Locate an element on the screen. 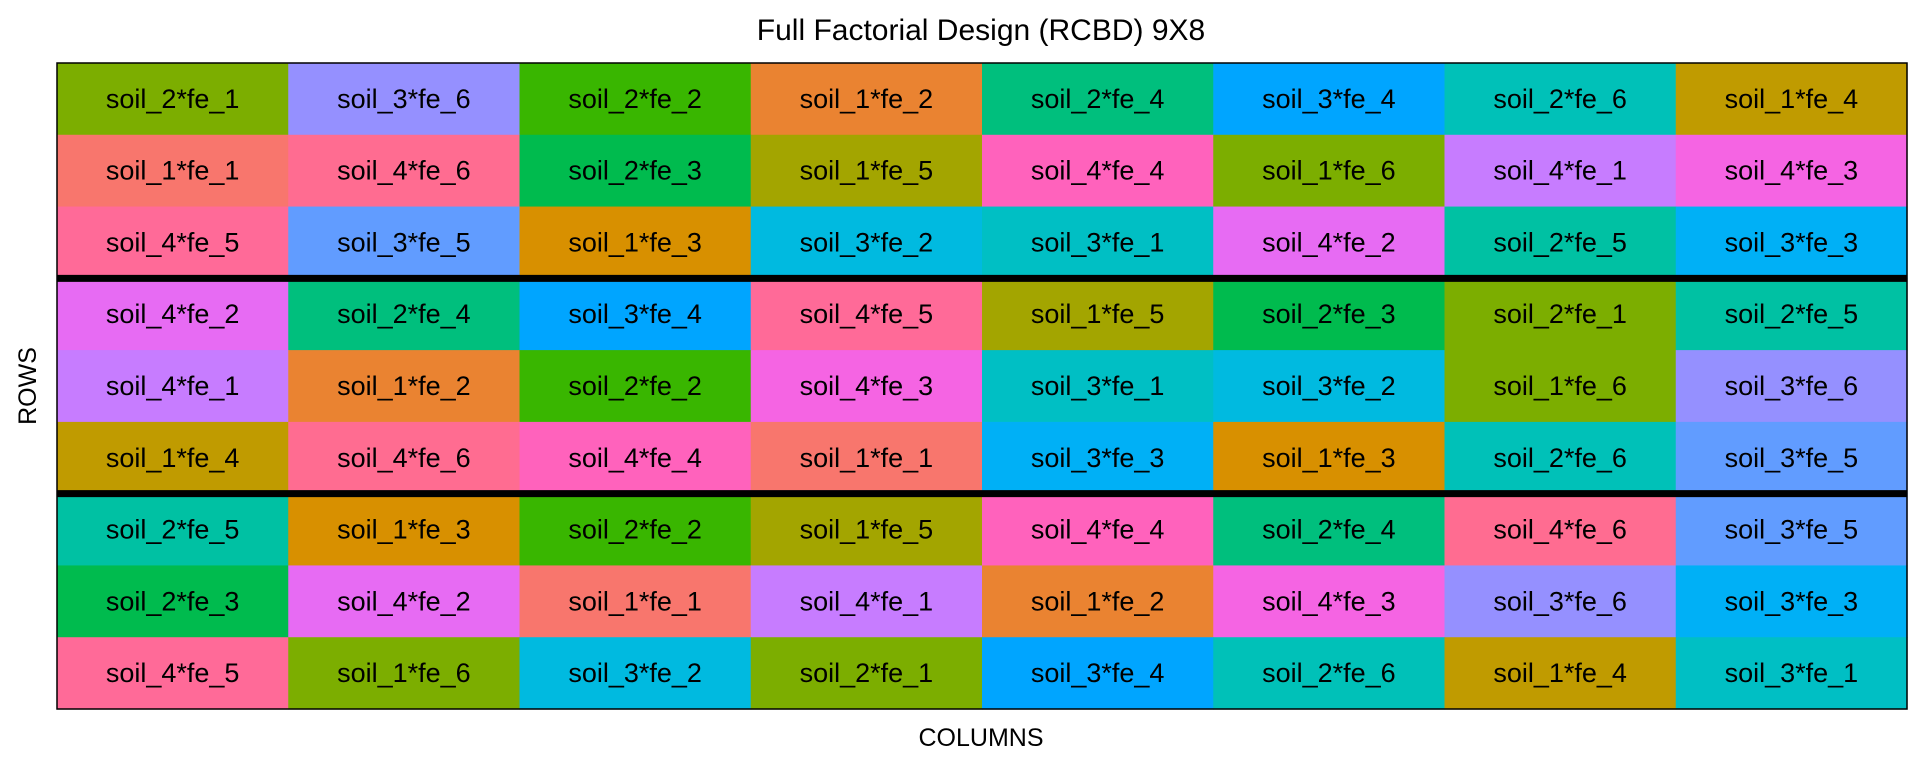  x-axis-label: COLUMNS is located at coordinates (980, 738).